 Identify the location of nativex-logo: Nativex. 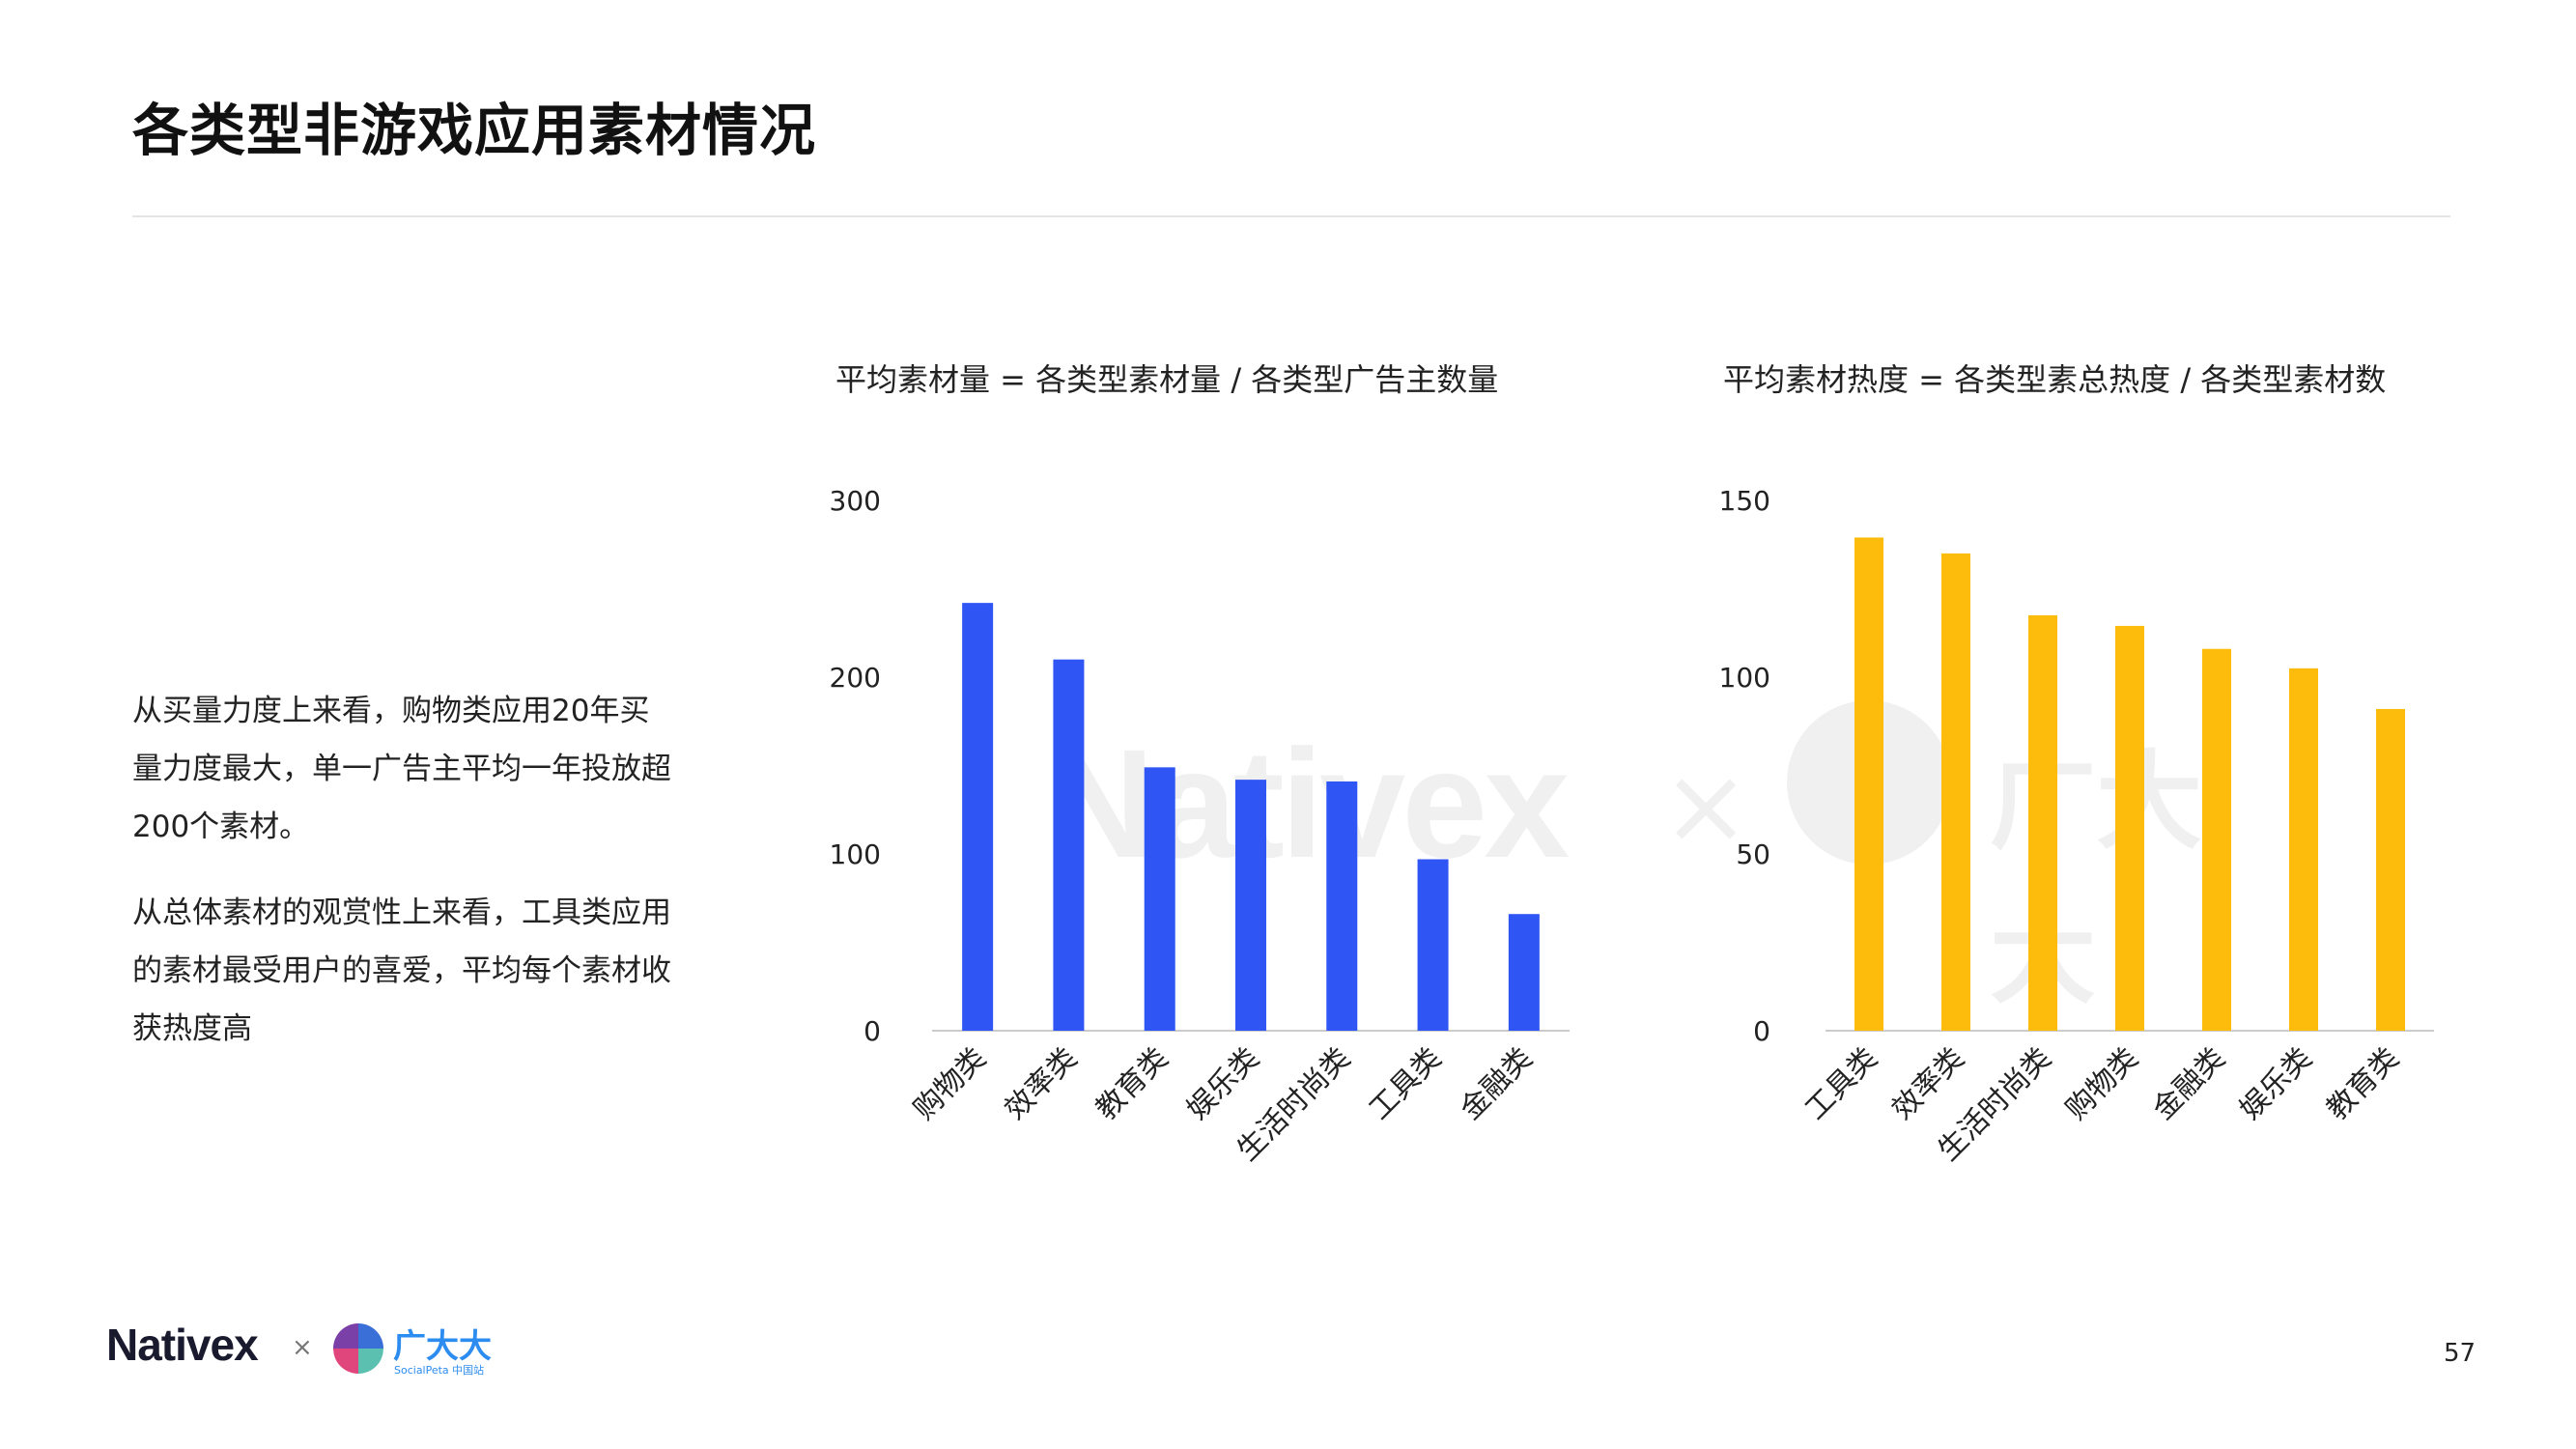
(182, 1345).